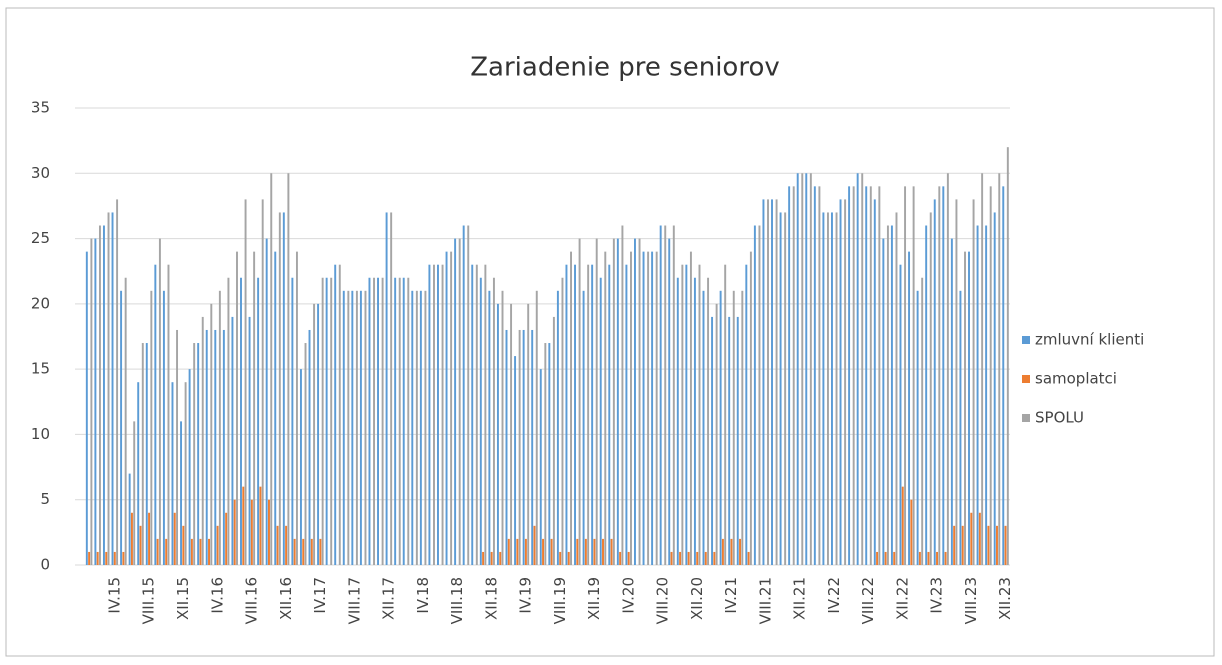 Image resolution: width=1222 pixels, height=665 pixels. Describe the element at coordinates (252, 600) in the screenshot. I see `x-tick-label: VIII.16` at that location.